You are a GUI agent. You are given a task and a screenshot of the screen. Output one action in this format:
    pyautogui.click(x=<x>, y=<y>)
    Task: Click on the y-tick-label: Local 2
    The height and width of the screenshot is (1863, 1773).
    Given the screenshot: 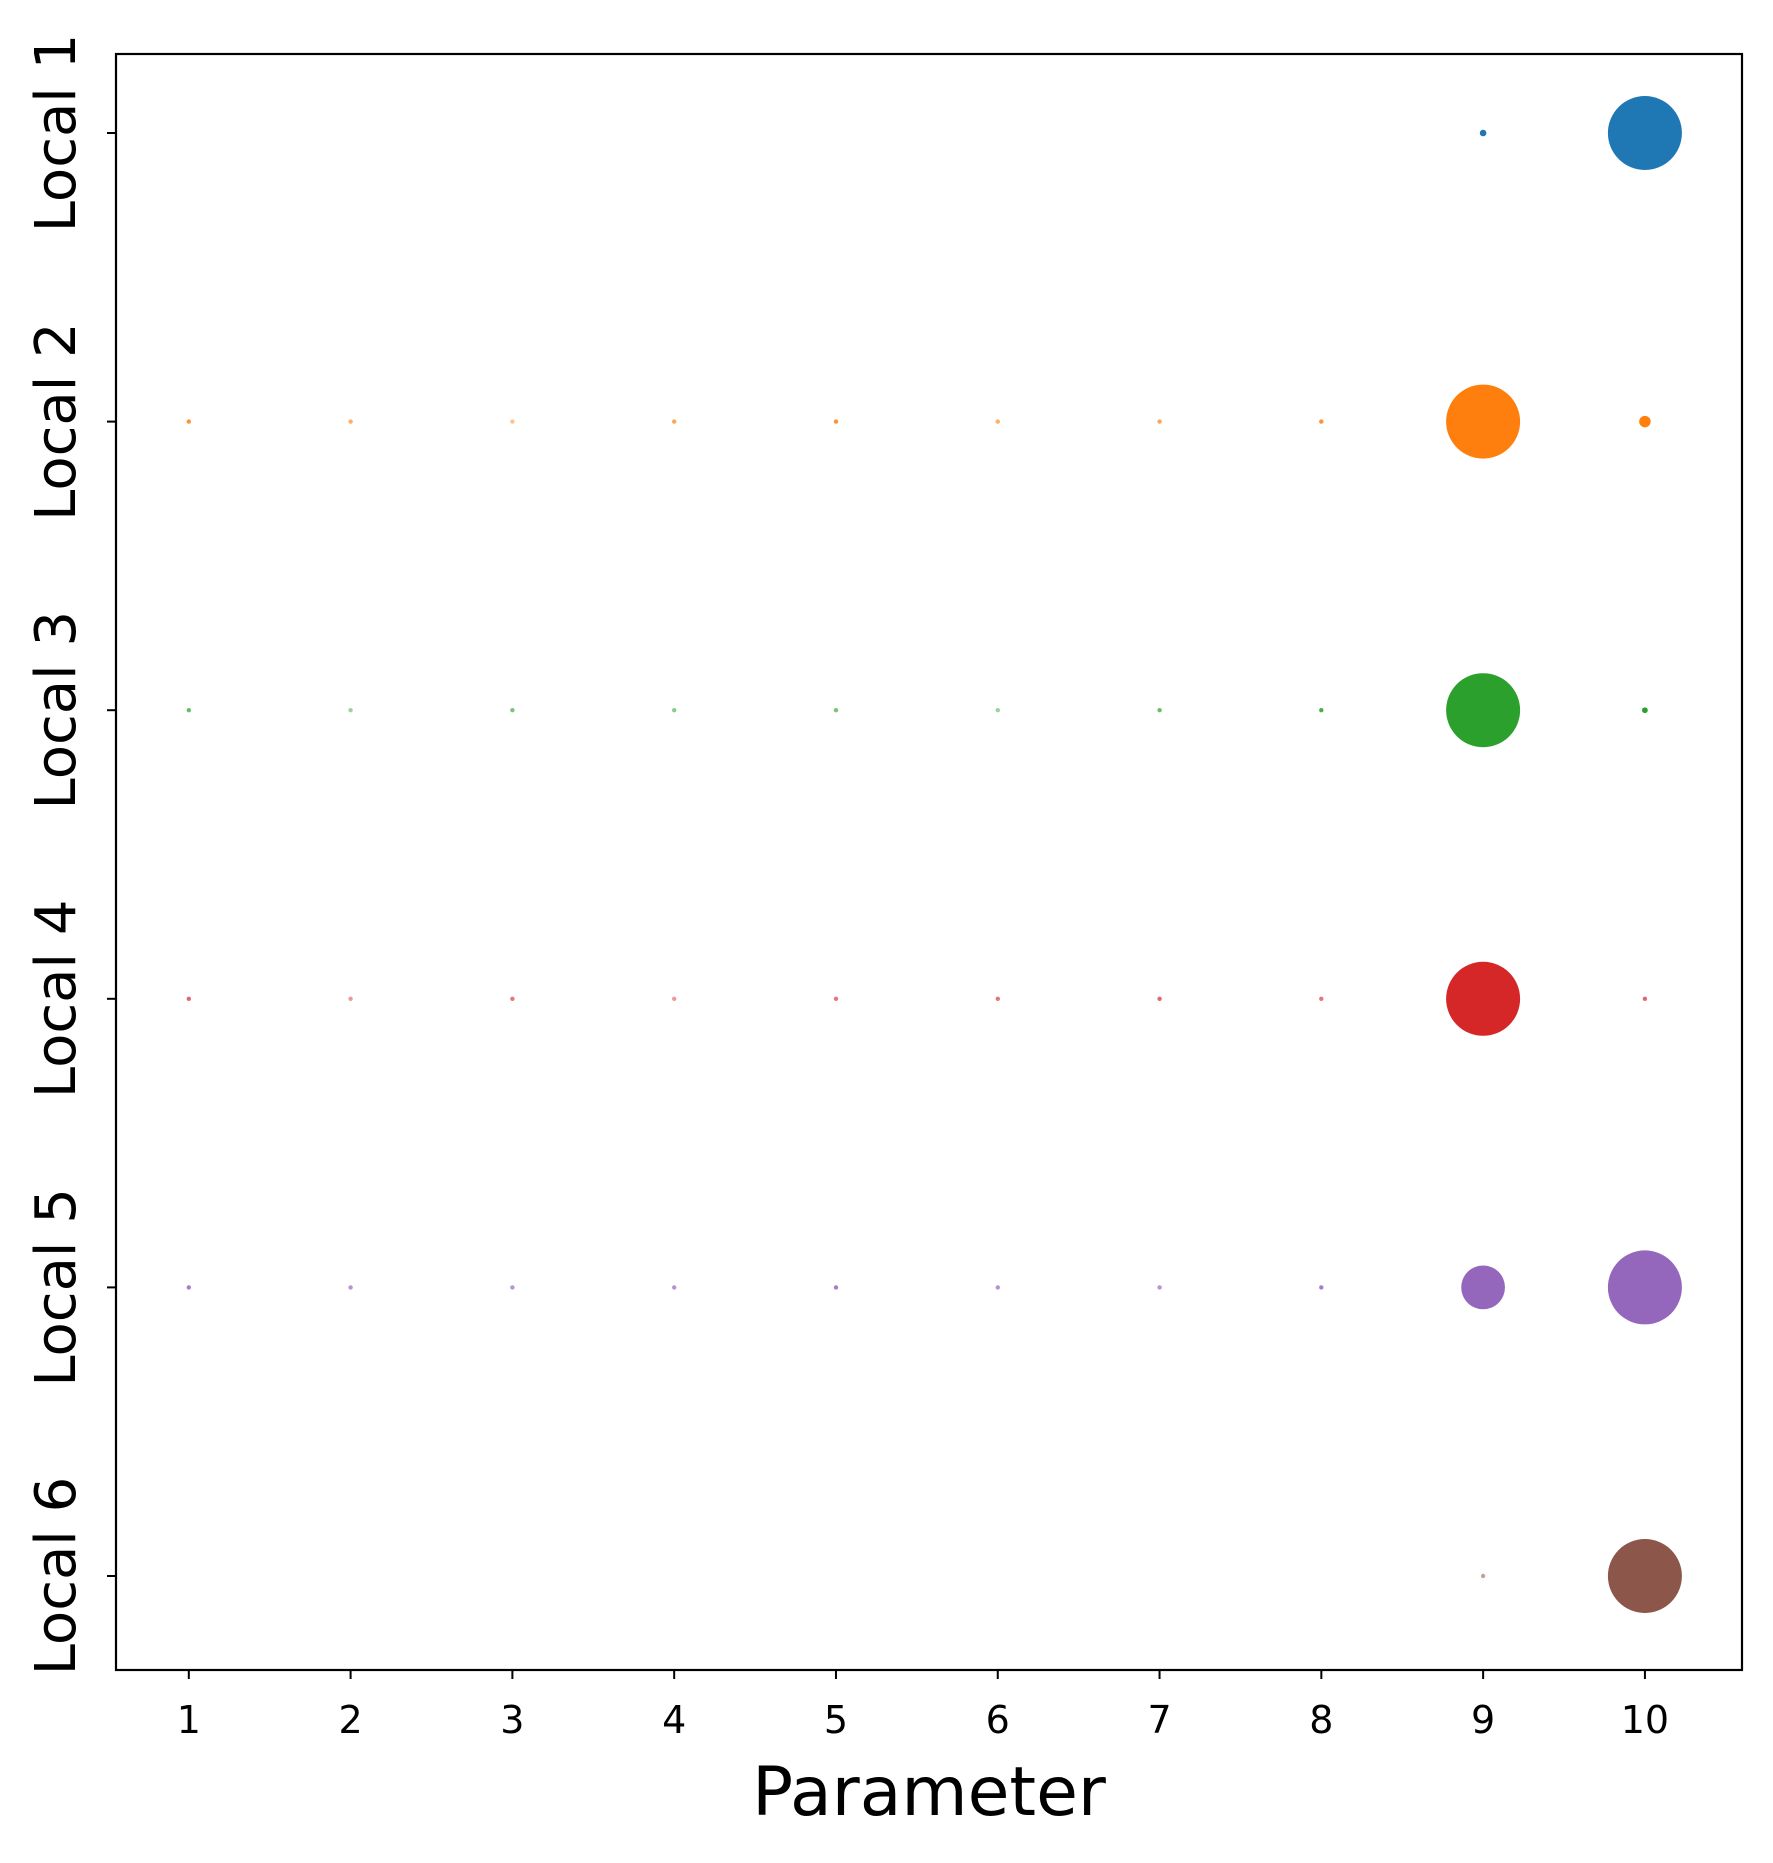 What is the action you would take?
    pyautogui.click(x=56, y=421)
    